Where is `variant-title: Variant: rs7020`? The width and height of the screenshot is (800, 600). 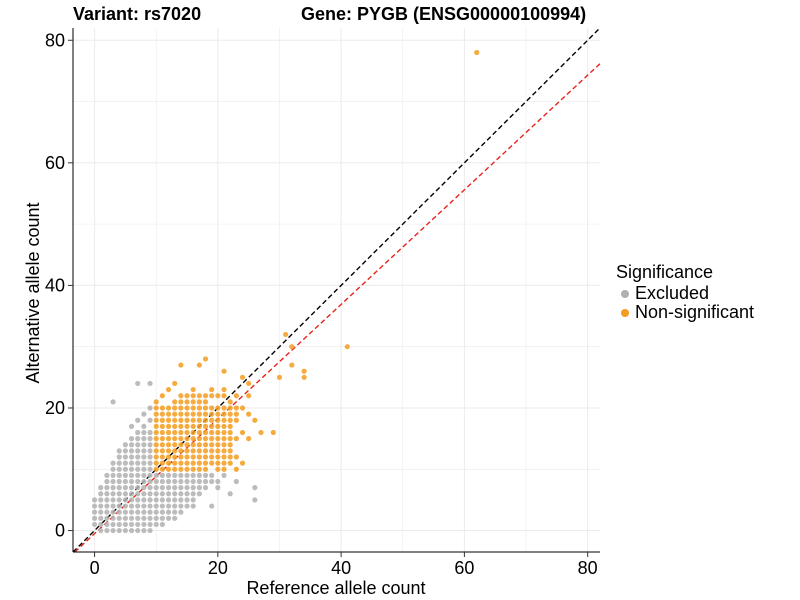 variant-title: Variant: rs7020 is located at coordinates (137, 14).